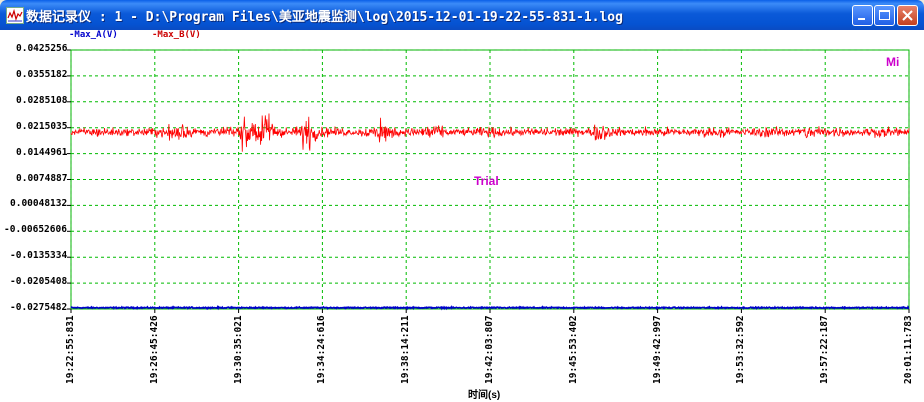  I want to click on legend-max-a-label: -Max_A(V), so click(93, 35).